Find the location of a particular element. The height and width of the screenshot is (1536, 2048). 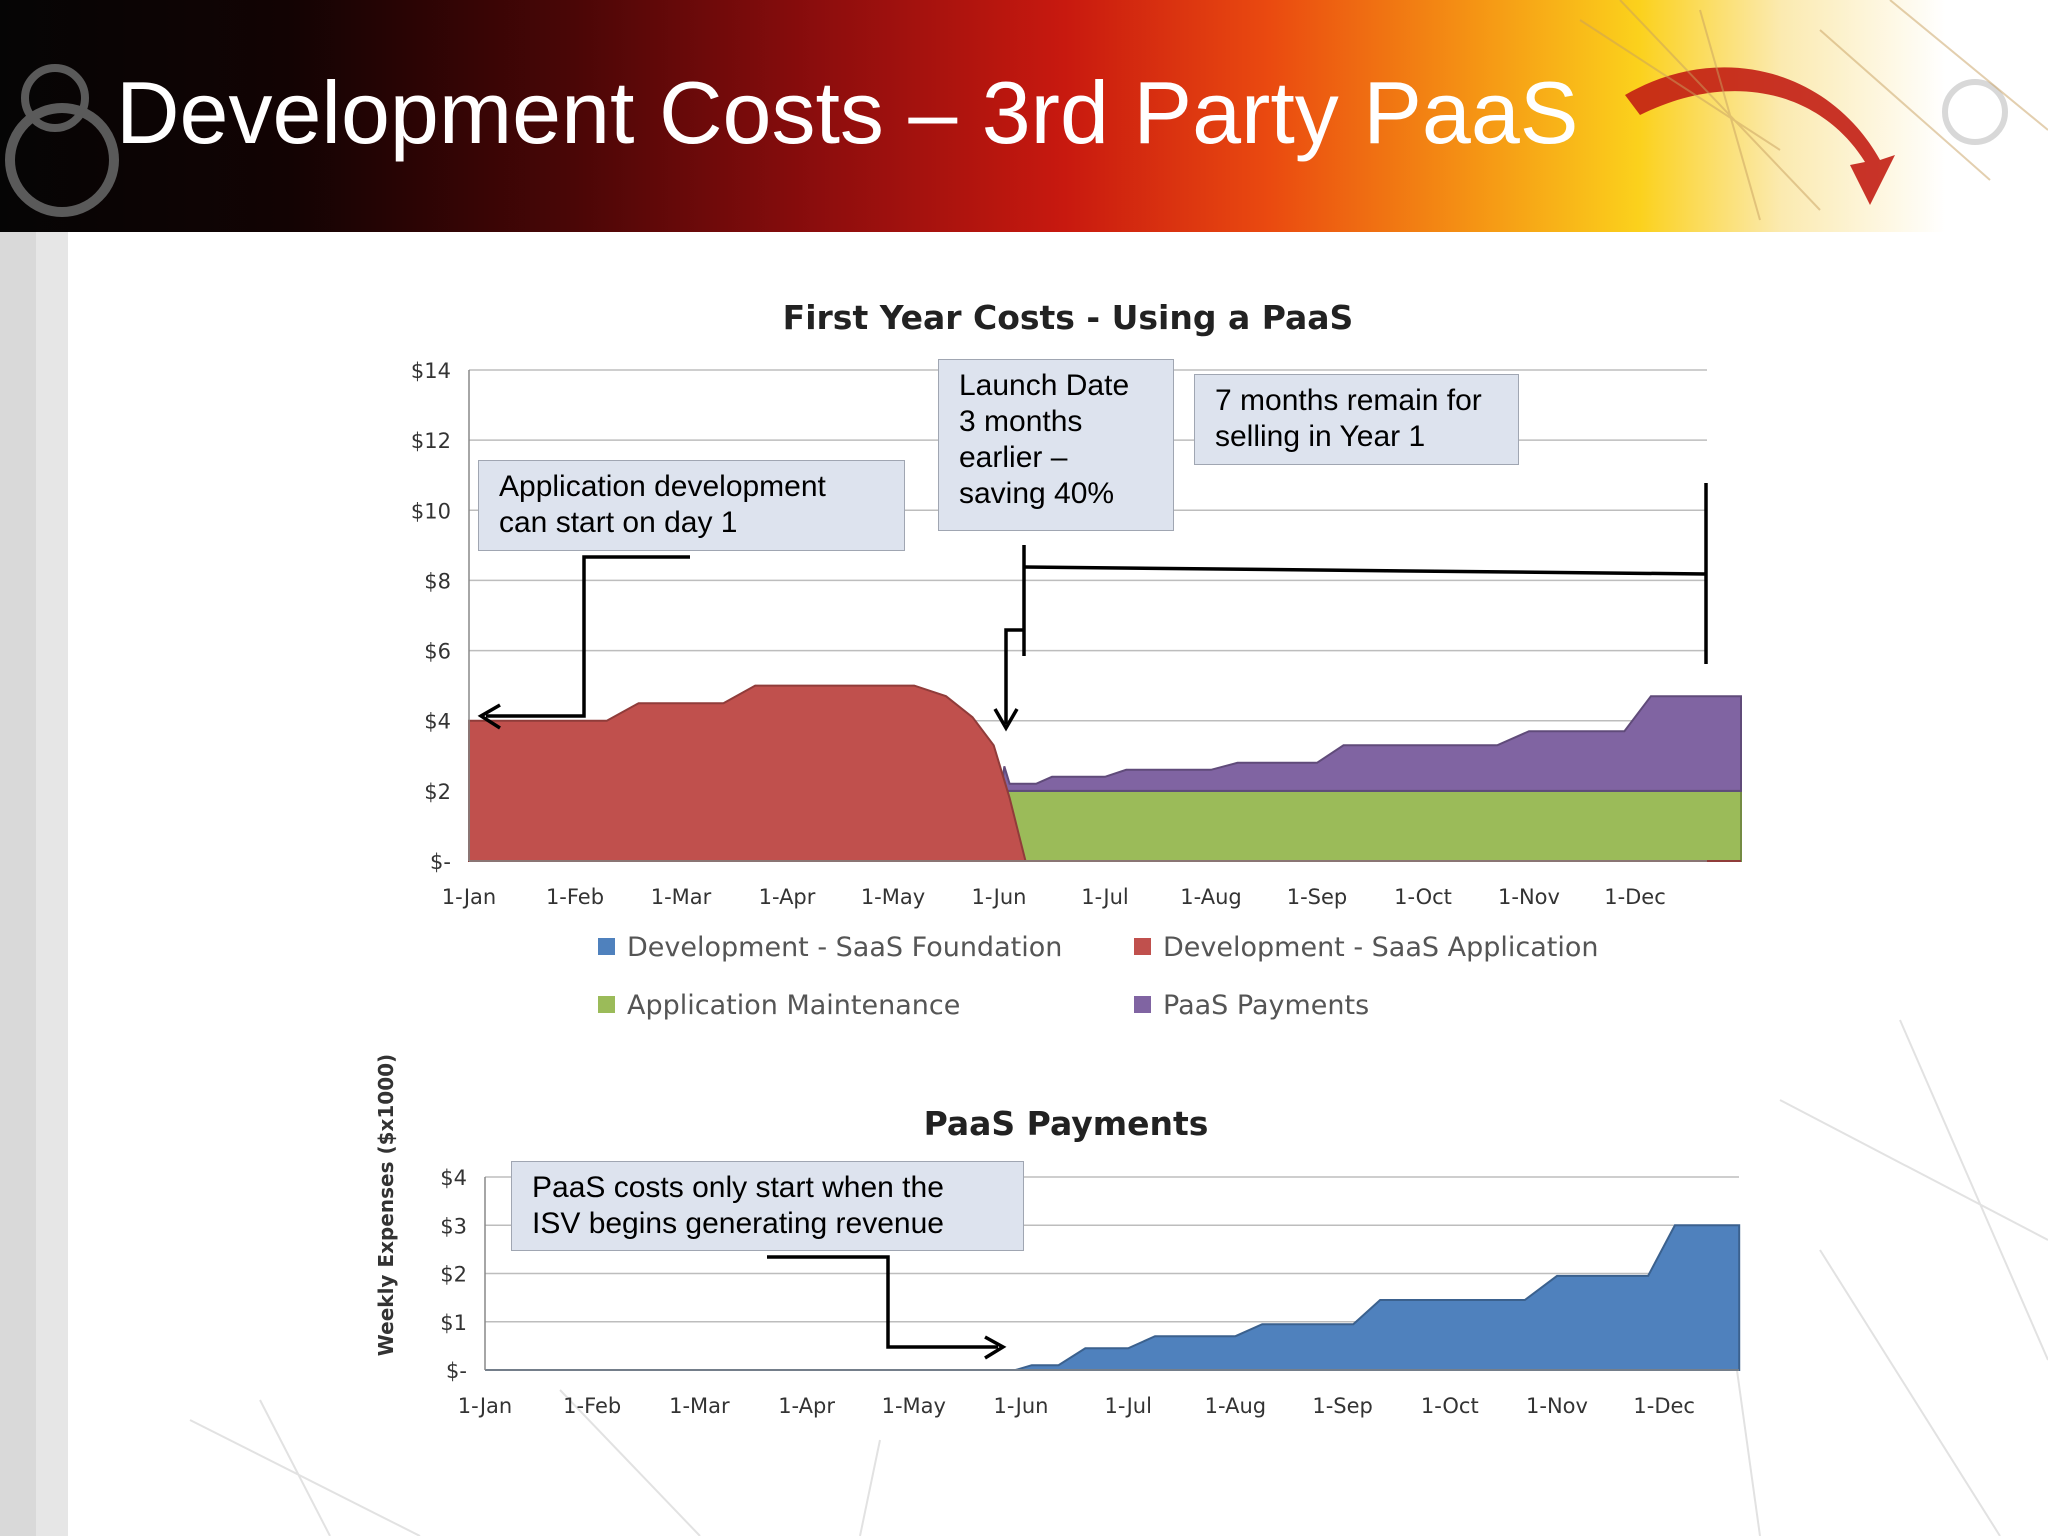

legend-label: Development - SaaS Application is located at coordinates (1381, 947).